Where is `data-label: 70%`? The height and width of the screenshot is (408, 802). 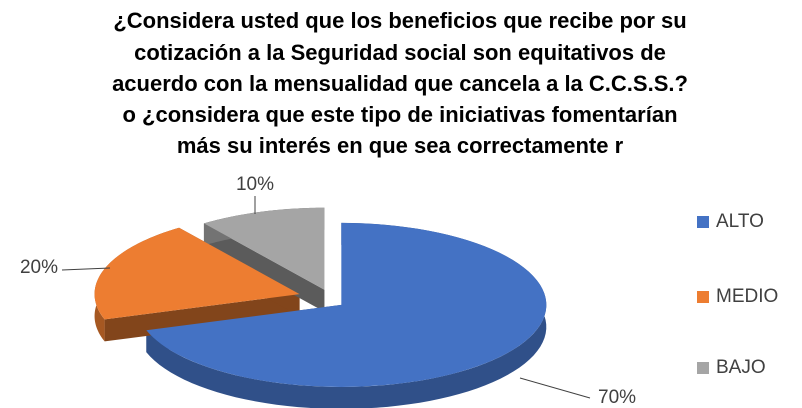 data-label: 70% is located at coordinates (617, 397).